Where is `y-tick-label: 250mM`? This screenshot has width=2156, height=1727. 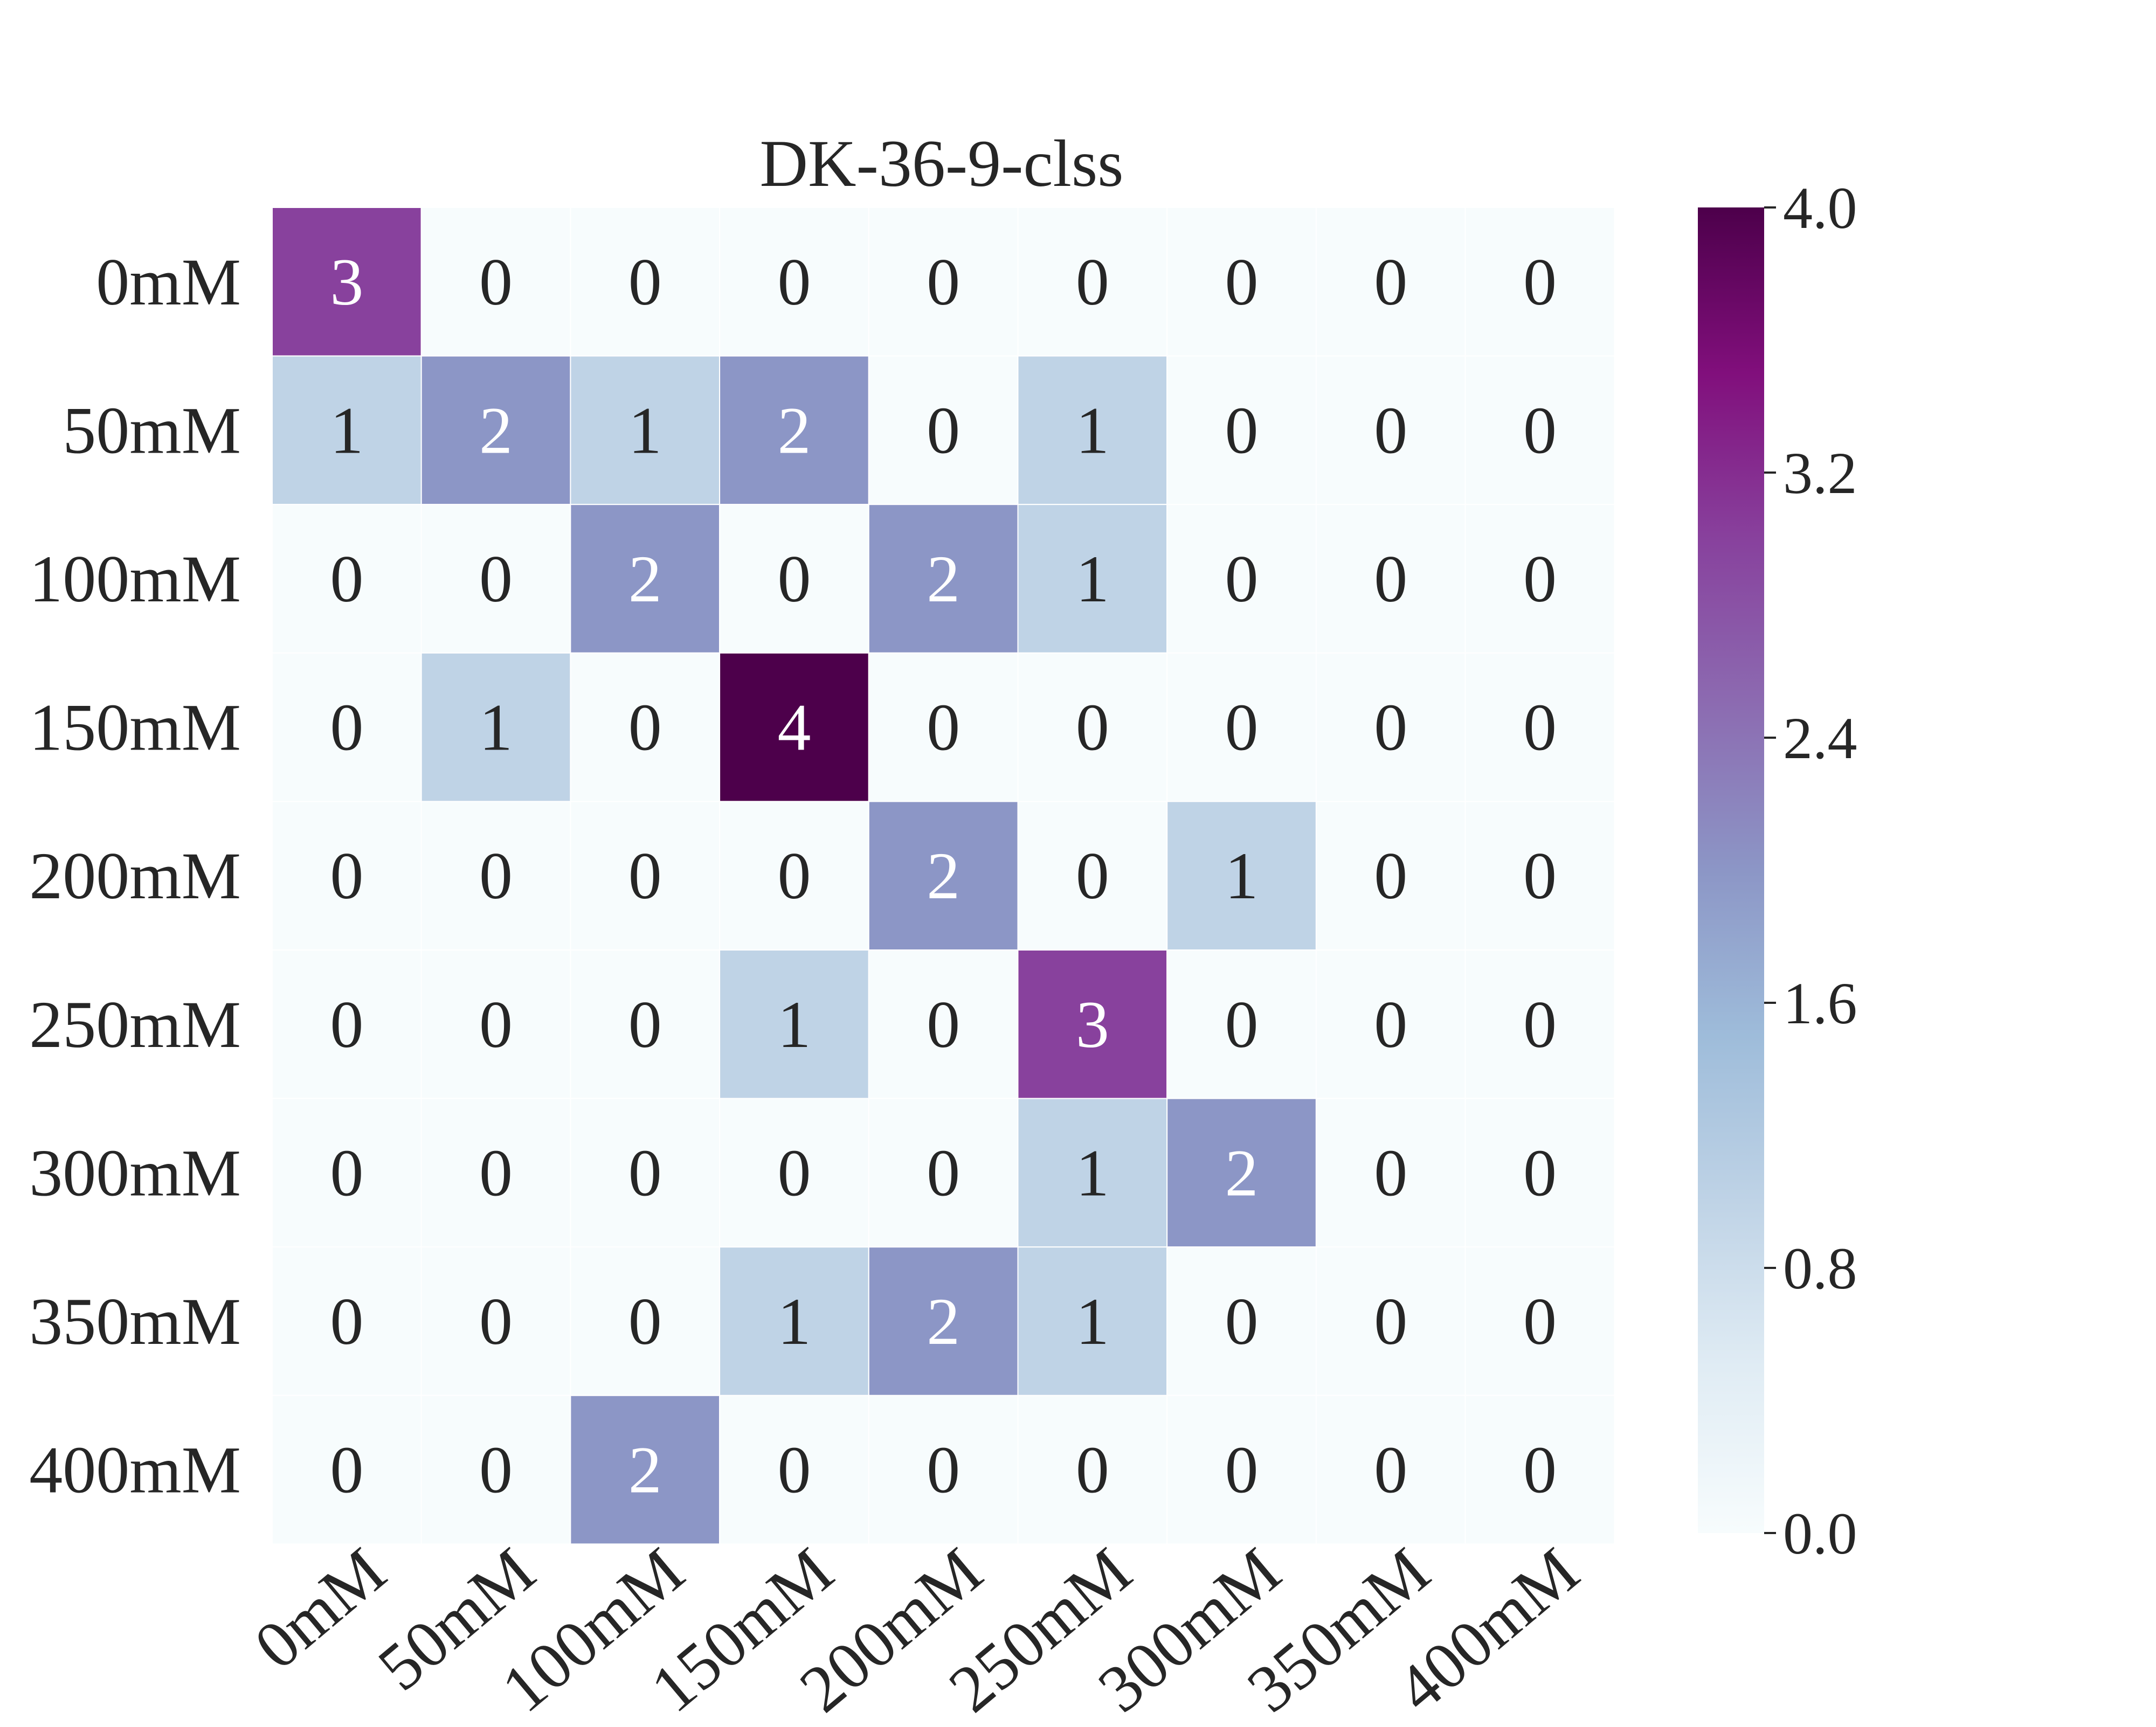
y-tick-label: 250mM is located at coordinates (135, 1025).